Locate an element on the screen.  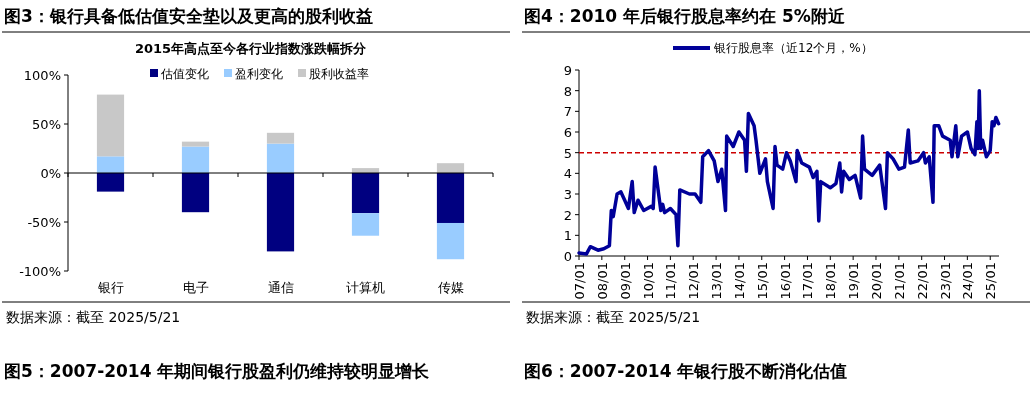
chart-title: 图4：2010 年后银行股息率约在 5%附近 is located at coordinates (685, 16).